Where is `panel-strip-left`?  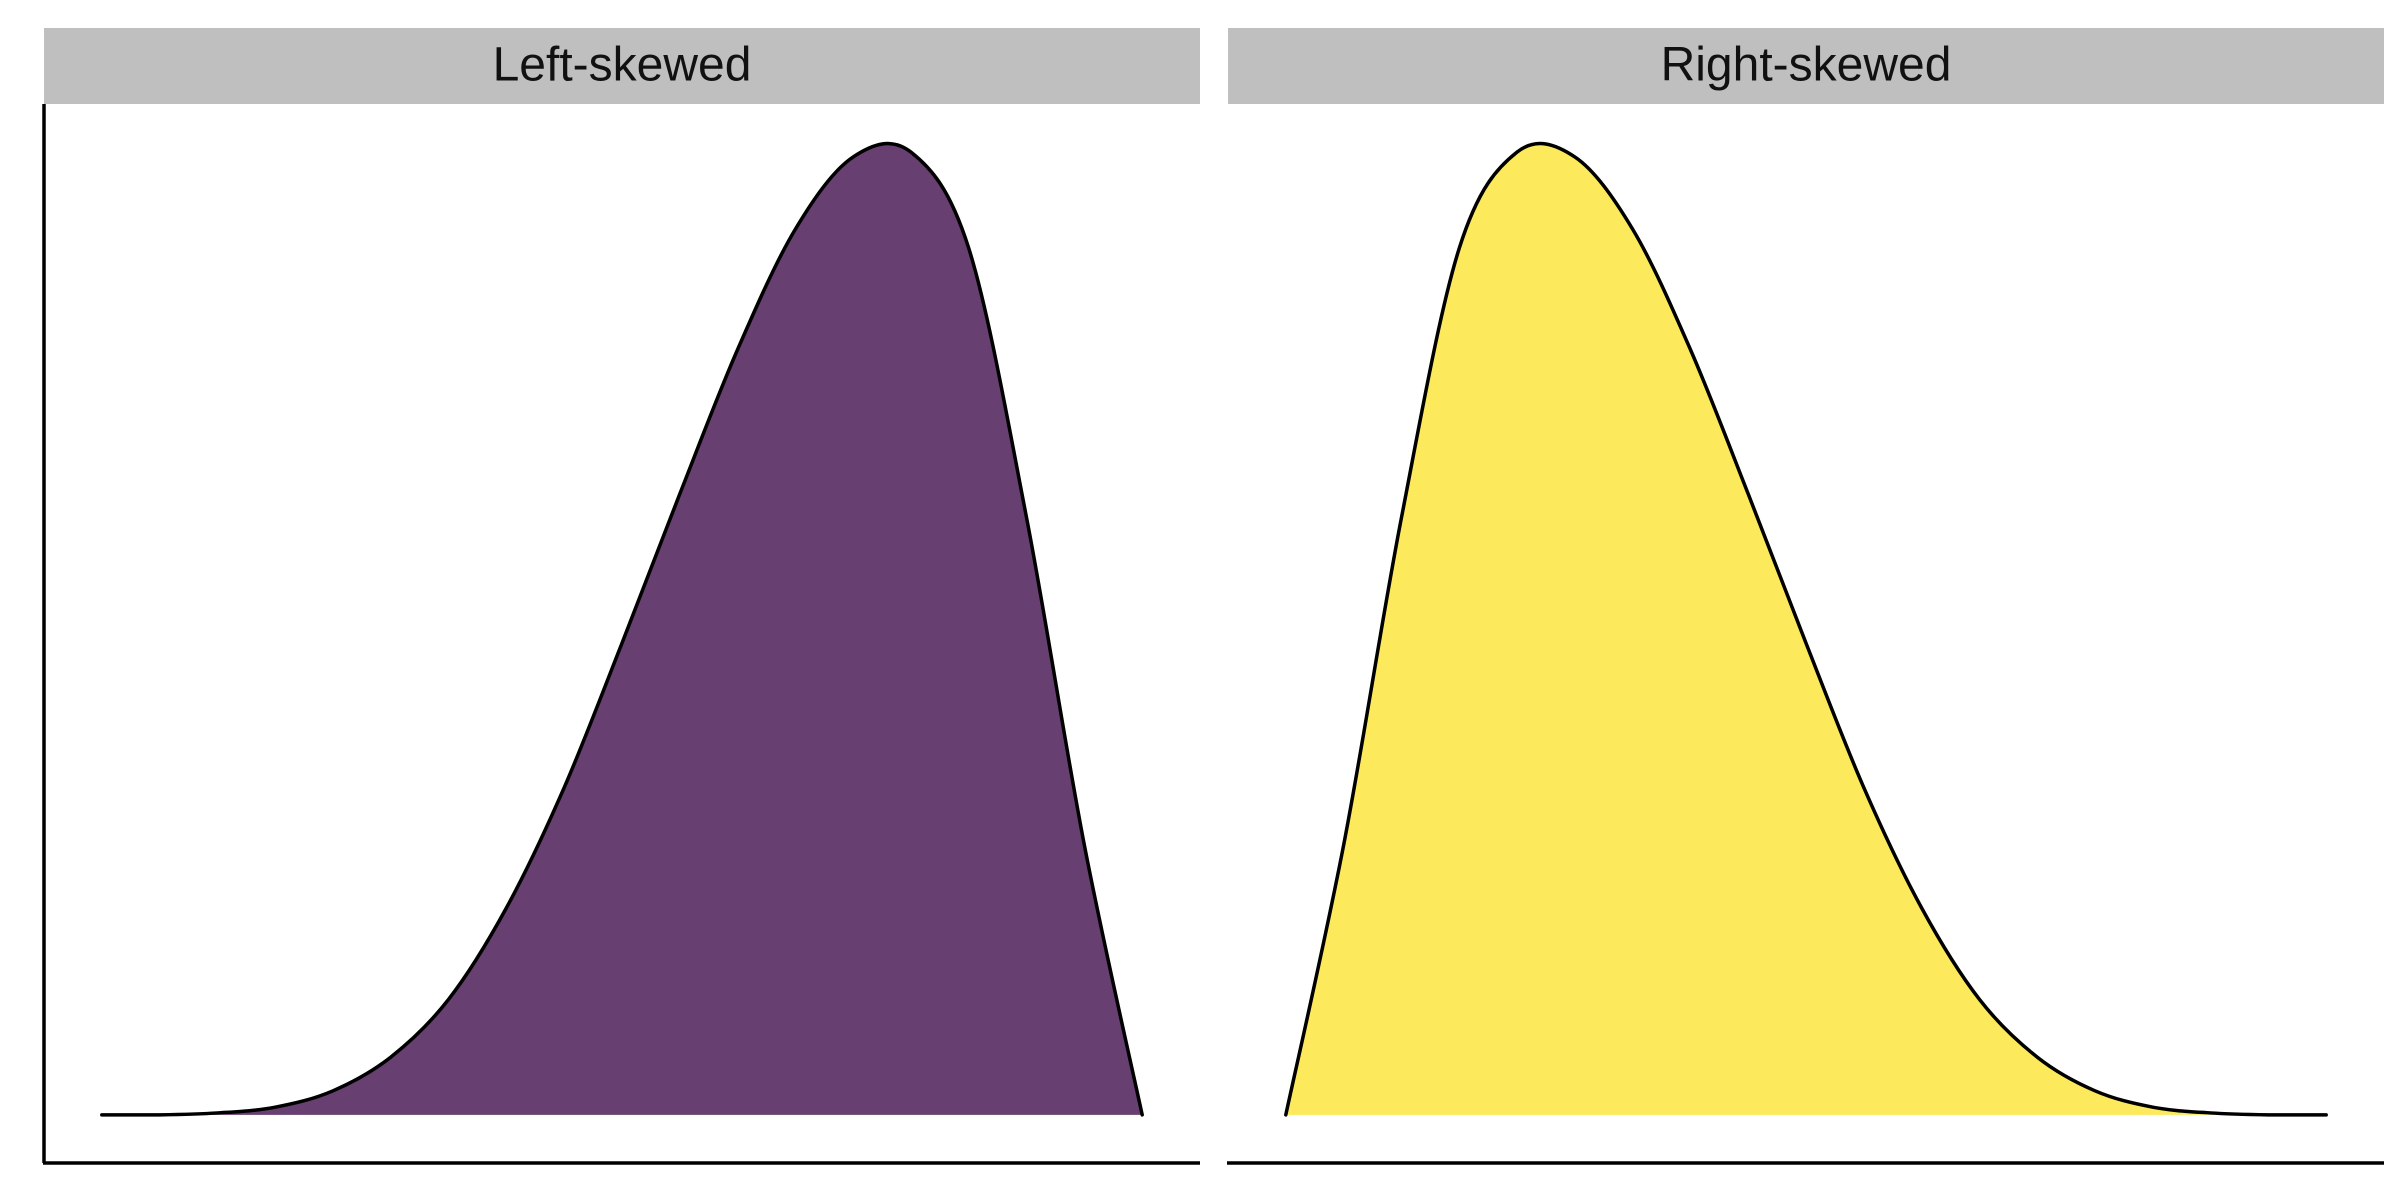
panel-strip-left is located at coordinates (622, 66).